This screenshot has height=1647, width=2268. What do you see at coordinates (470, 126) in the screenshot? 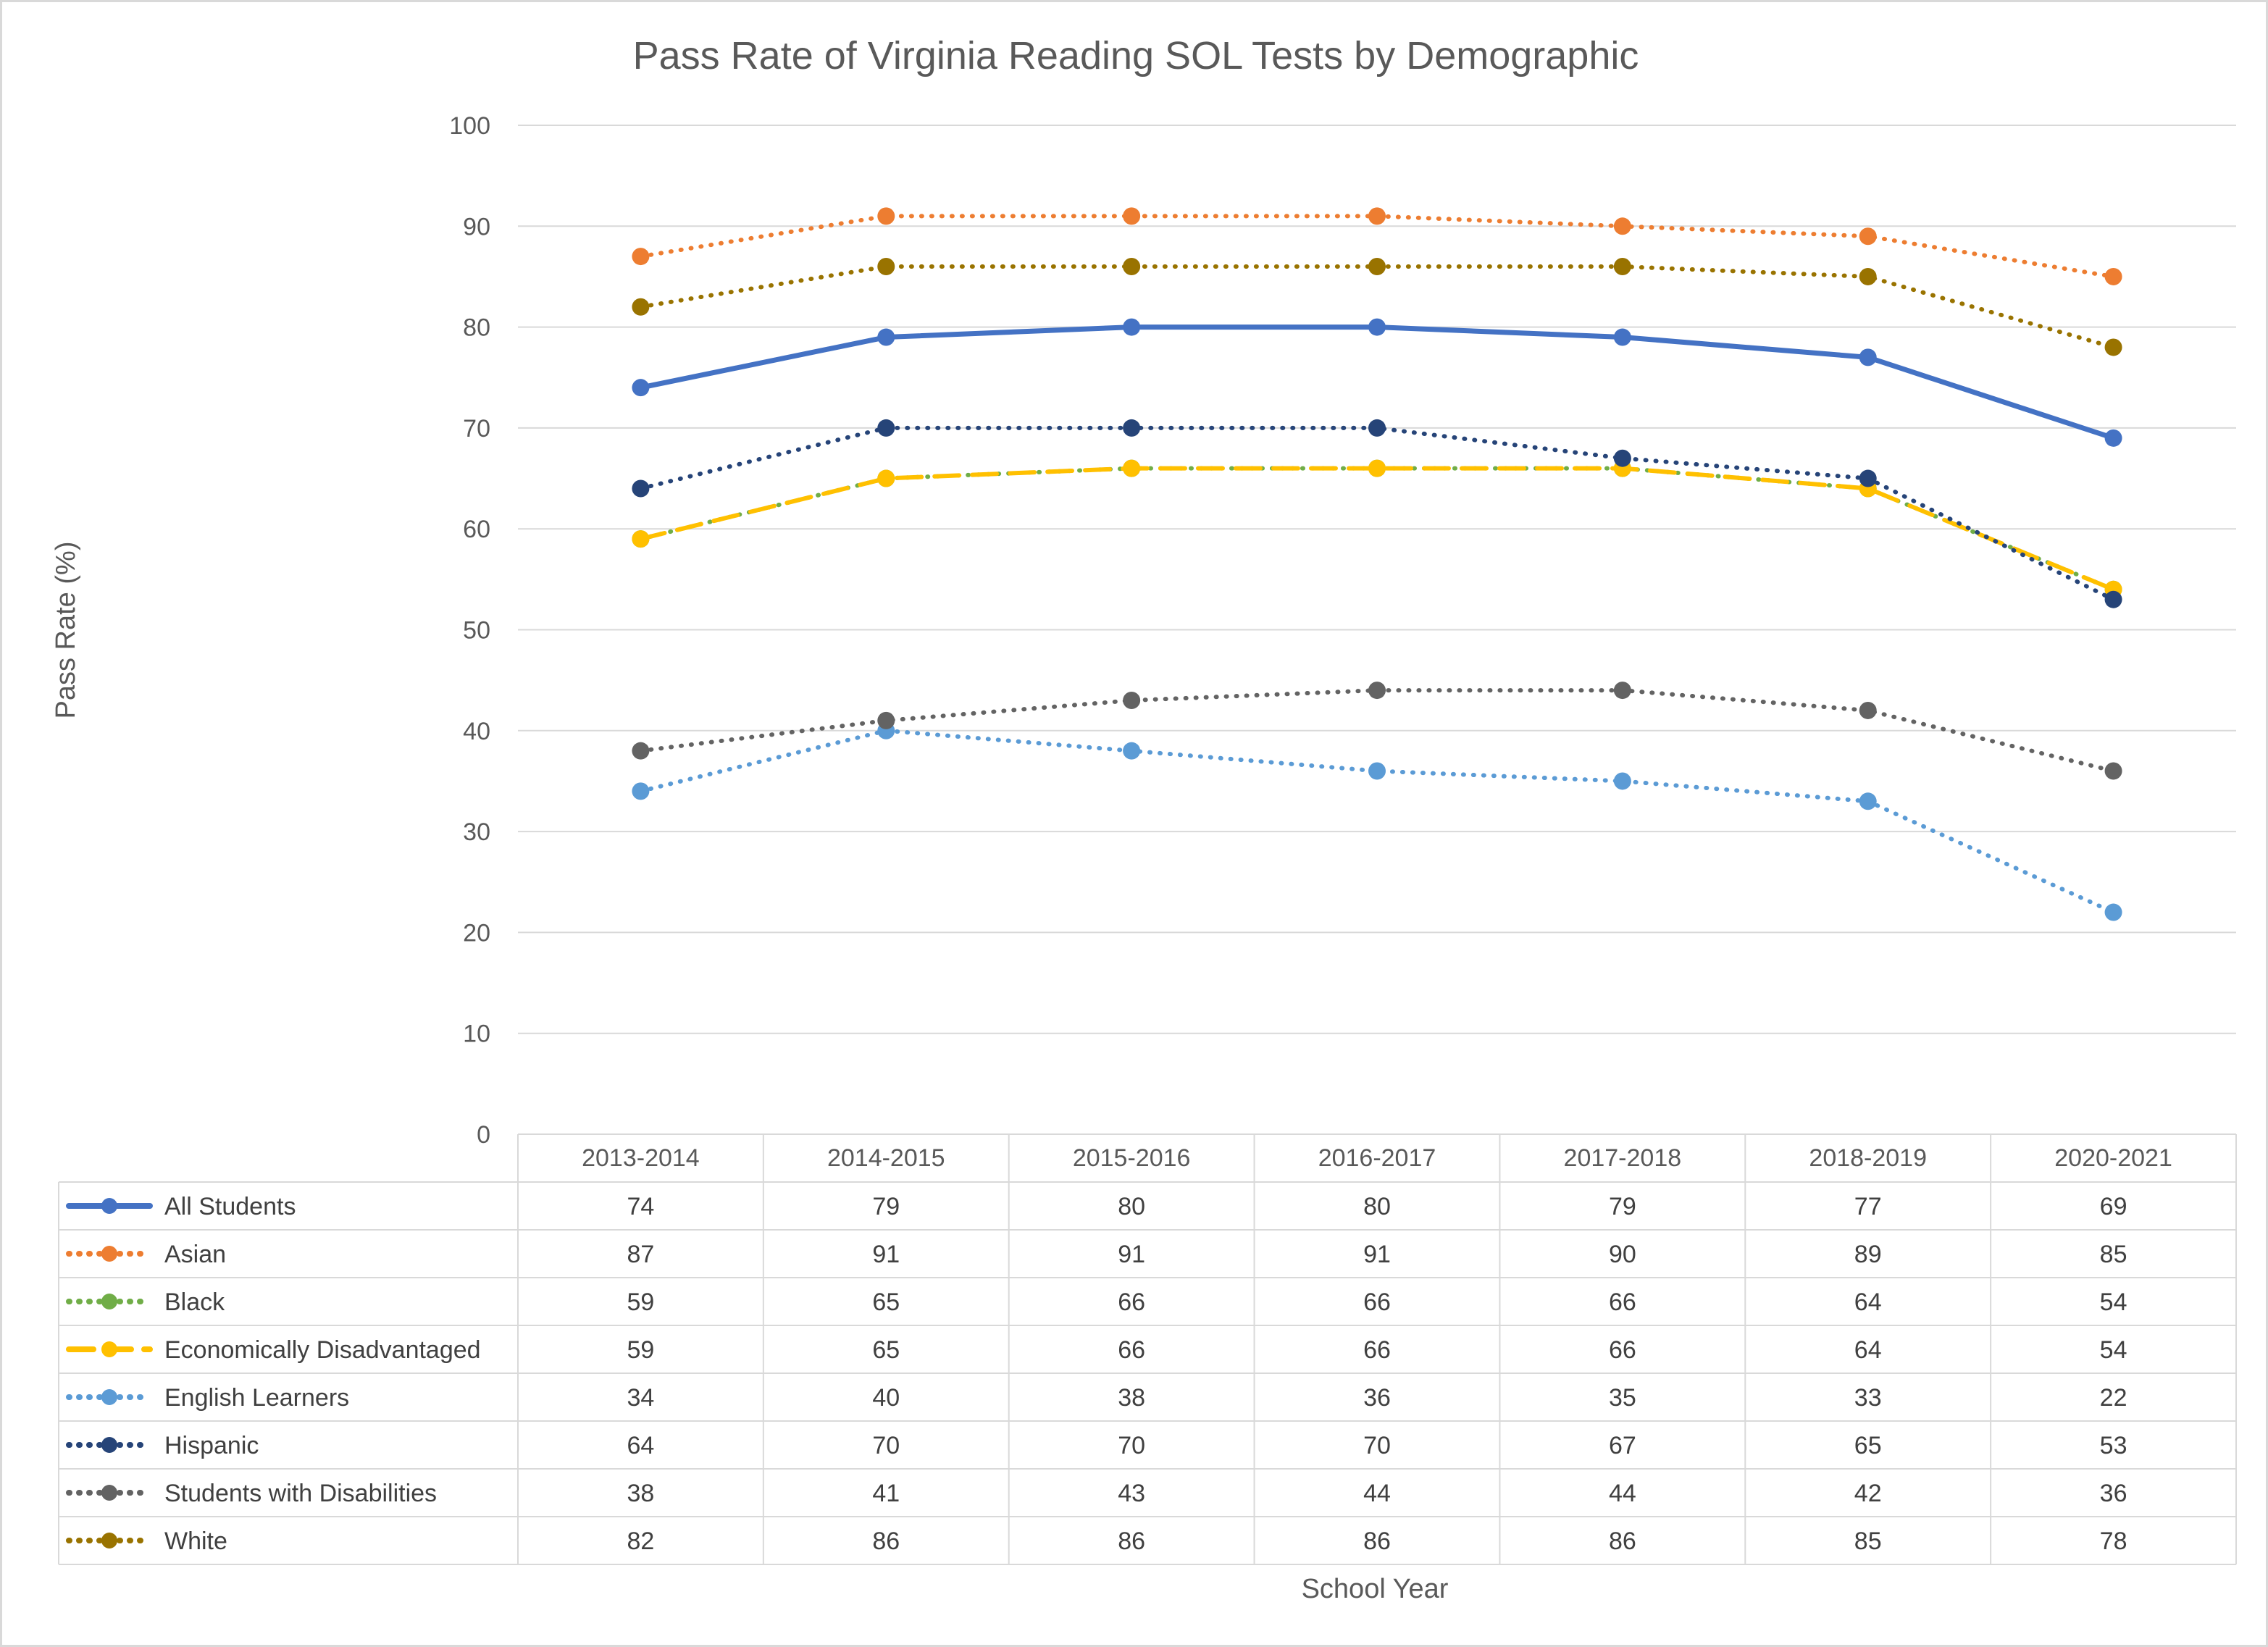
I see `y-tick-label: 100` at bounding box center [470, 126].